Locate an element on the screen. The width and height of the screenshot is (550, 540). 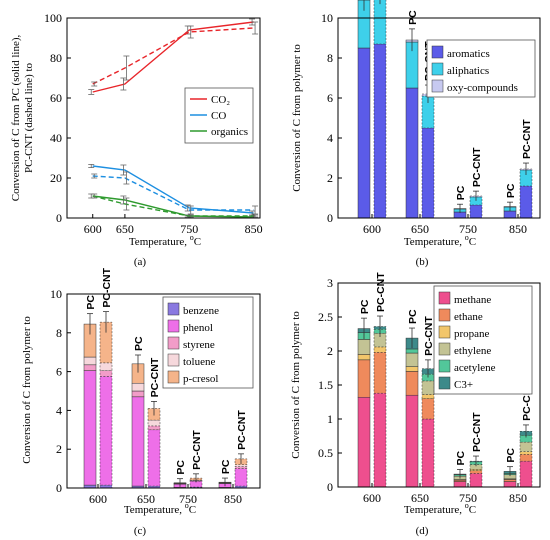
panel-a-xtick-label: 600 is located at coordinates (93, 229).